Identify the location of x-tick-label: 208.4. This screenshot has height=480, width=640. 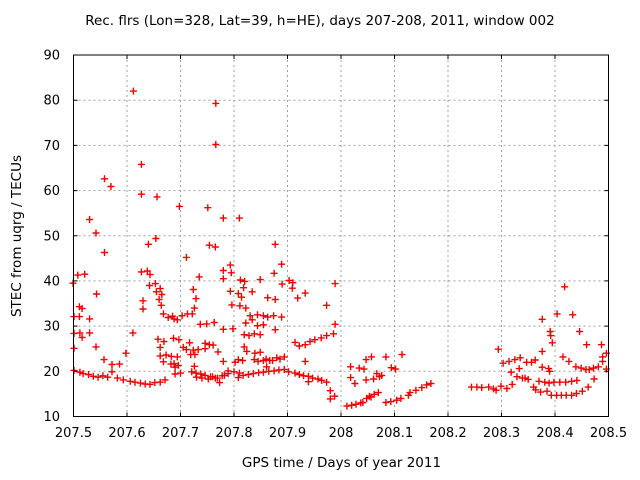
(554, 433).